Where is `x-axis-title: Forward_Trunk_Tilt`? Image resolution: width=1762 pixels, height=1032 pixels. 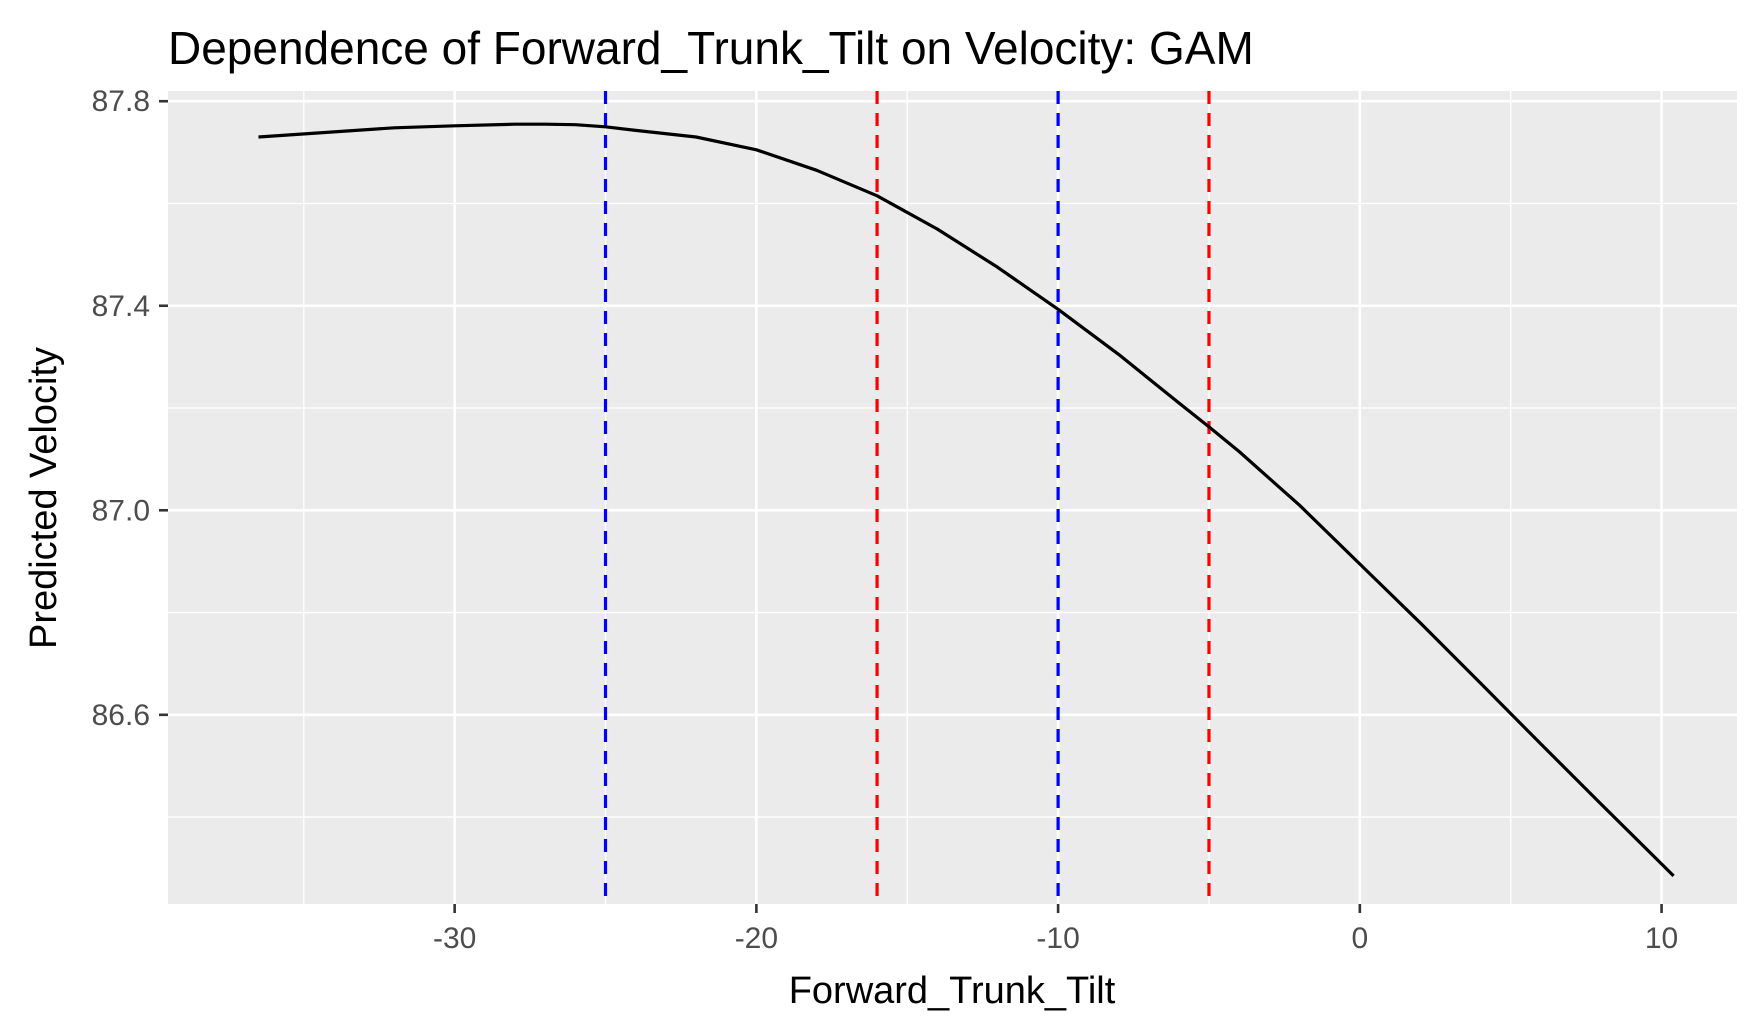 x-axis-title: Forward_Trunk_Tilt is located at coordinates (952, 991).